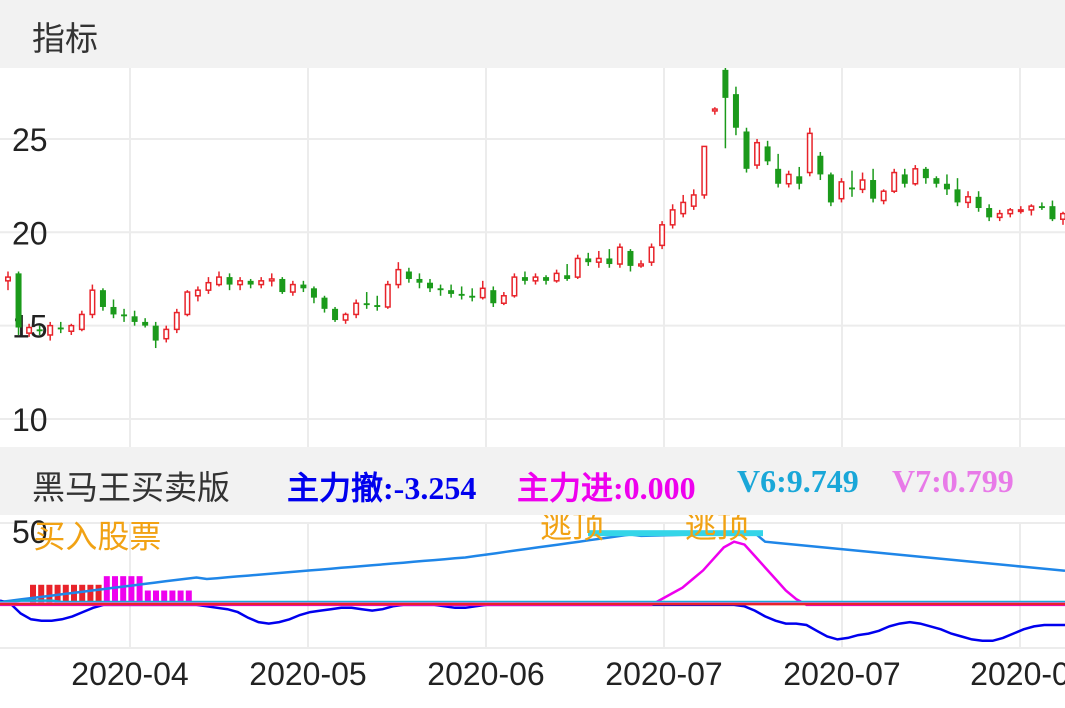 The image size is (1065, 708). I want to click on trend-line, so click(532, 567).